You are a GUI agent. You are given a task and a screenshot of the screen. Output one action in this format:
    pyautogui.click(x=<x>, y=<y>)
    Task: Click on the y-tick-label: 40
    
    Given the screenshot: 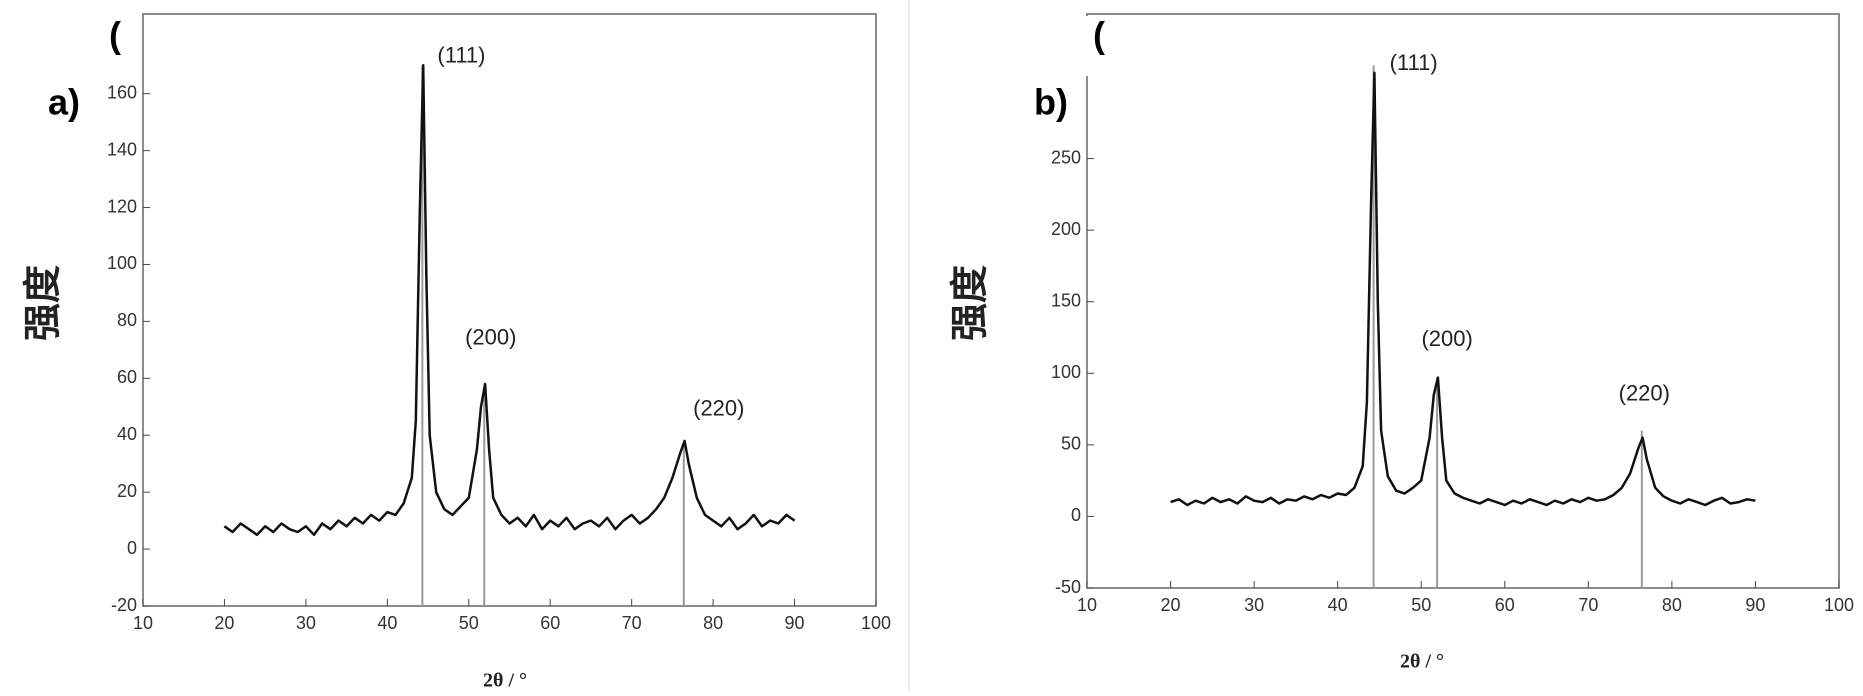 What is the action you would take?
    pyautogui.click(x=127, y=434)
    